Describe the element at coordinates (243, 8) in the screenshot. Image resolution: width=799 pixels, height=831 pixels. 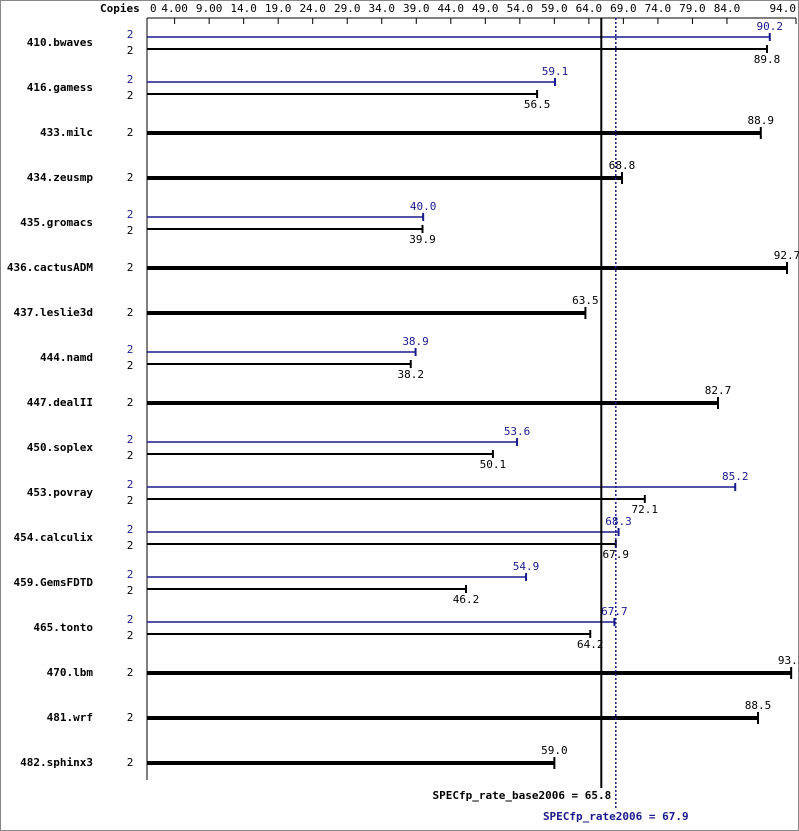
I see `x-tick-label: 14.0` at that location.